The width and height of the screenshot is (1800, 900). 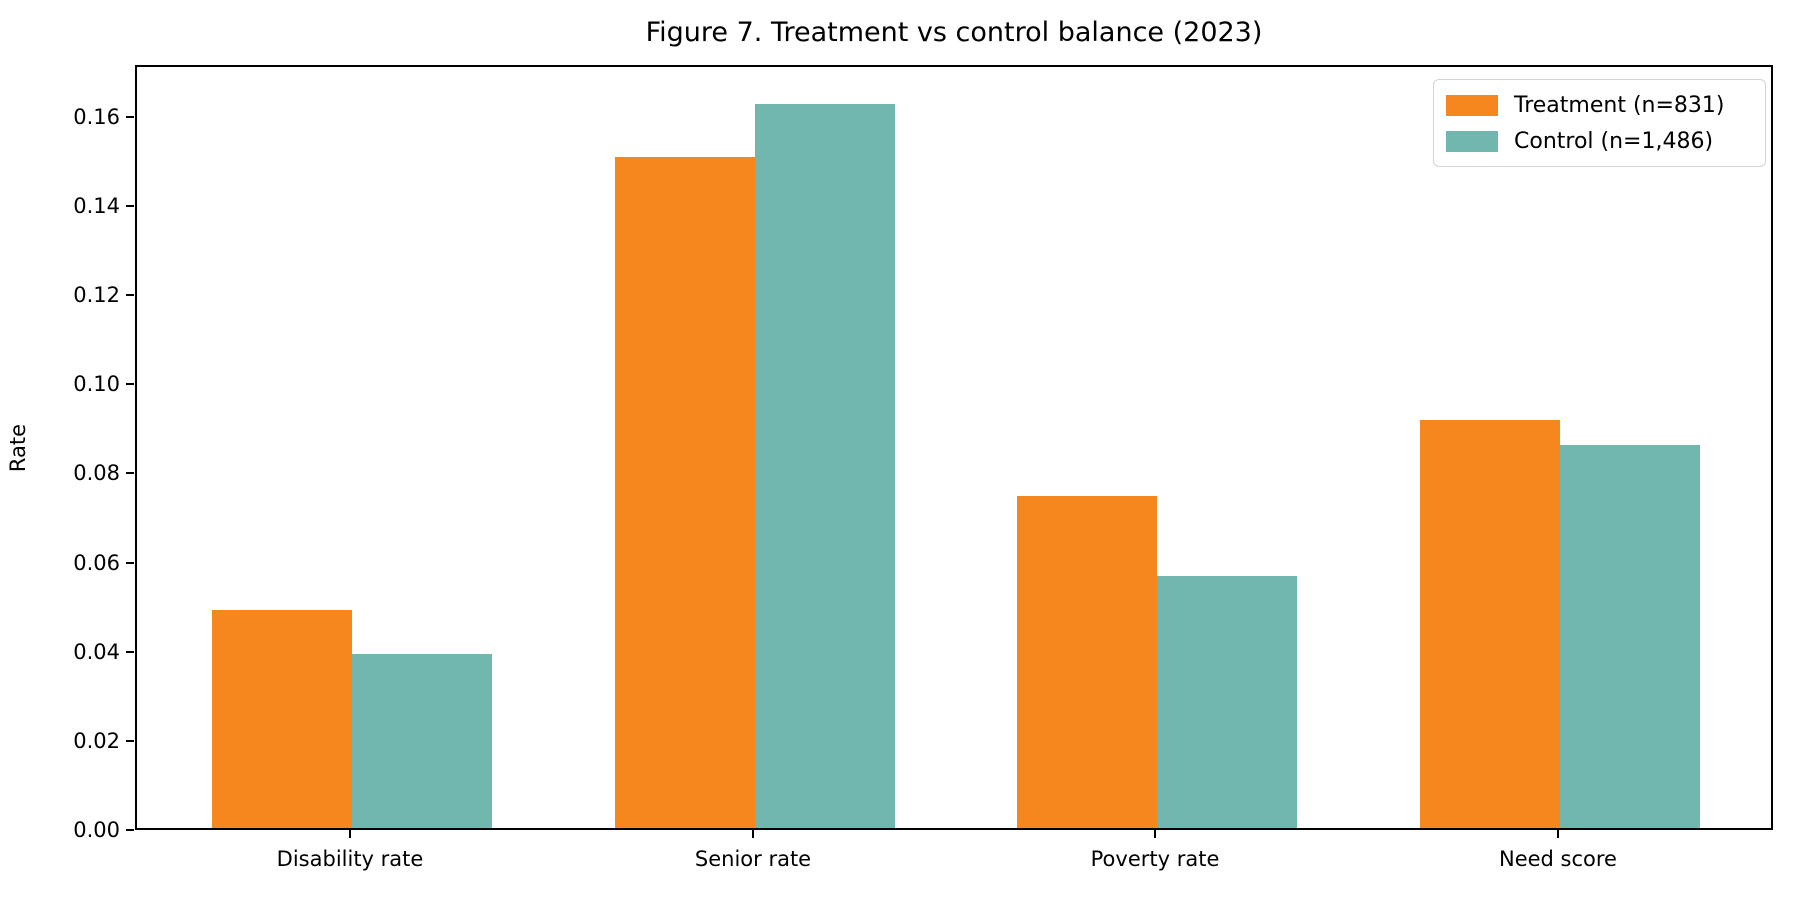 What do you see at coordinates (96, 563) in the screenshot?
I see `y-tick-label-0-06: 0.06` at bounding box center [96, 563].